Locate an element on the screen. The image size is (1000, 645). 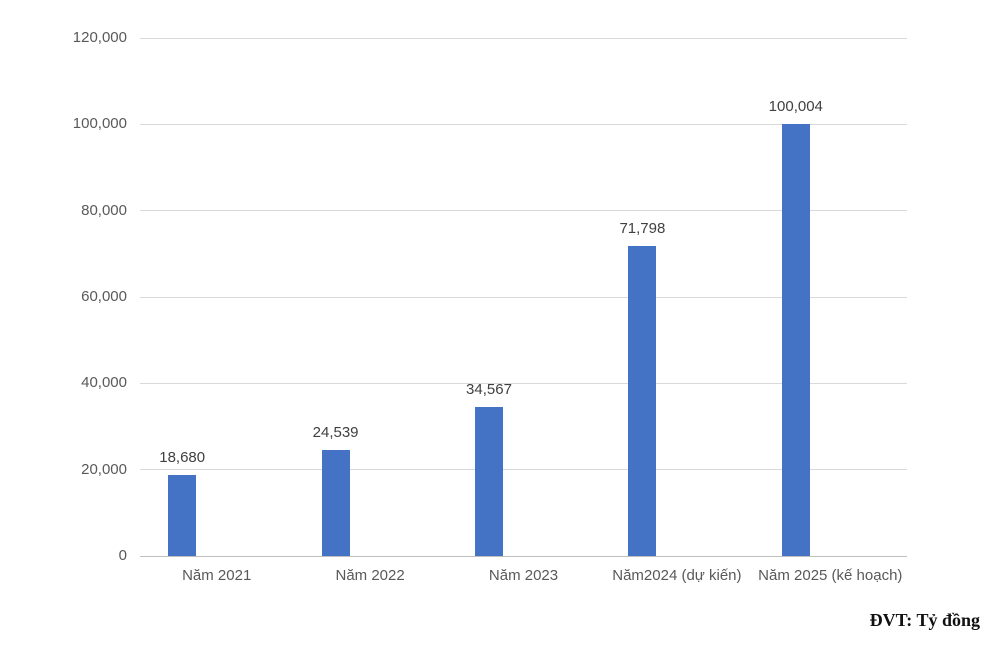
x-category-label: Năm 2025 (kế hoạch) is located at coordinates (830, 575).